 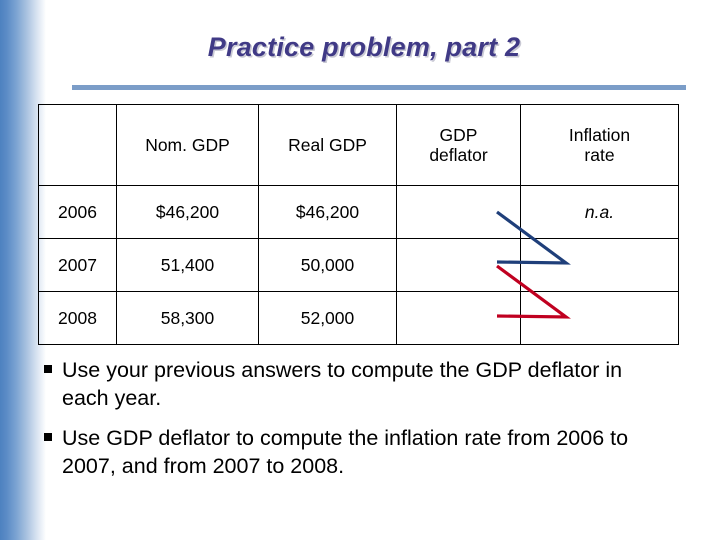 What do you see at coordinates (327, 318) in the screenshot?
I see `cell-real-gdp-2008: 52,000` at bounding box center [327, 318].